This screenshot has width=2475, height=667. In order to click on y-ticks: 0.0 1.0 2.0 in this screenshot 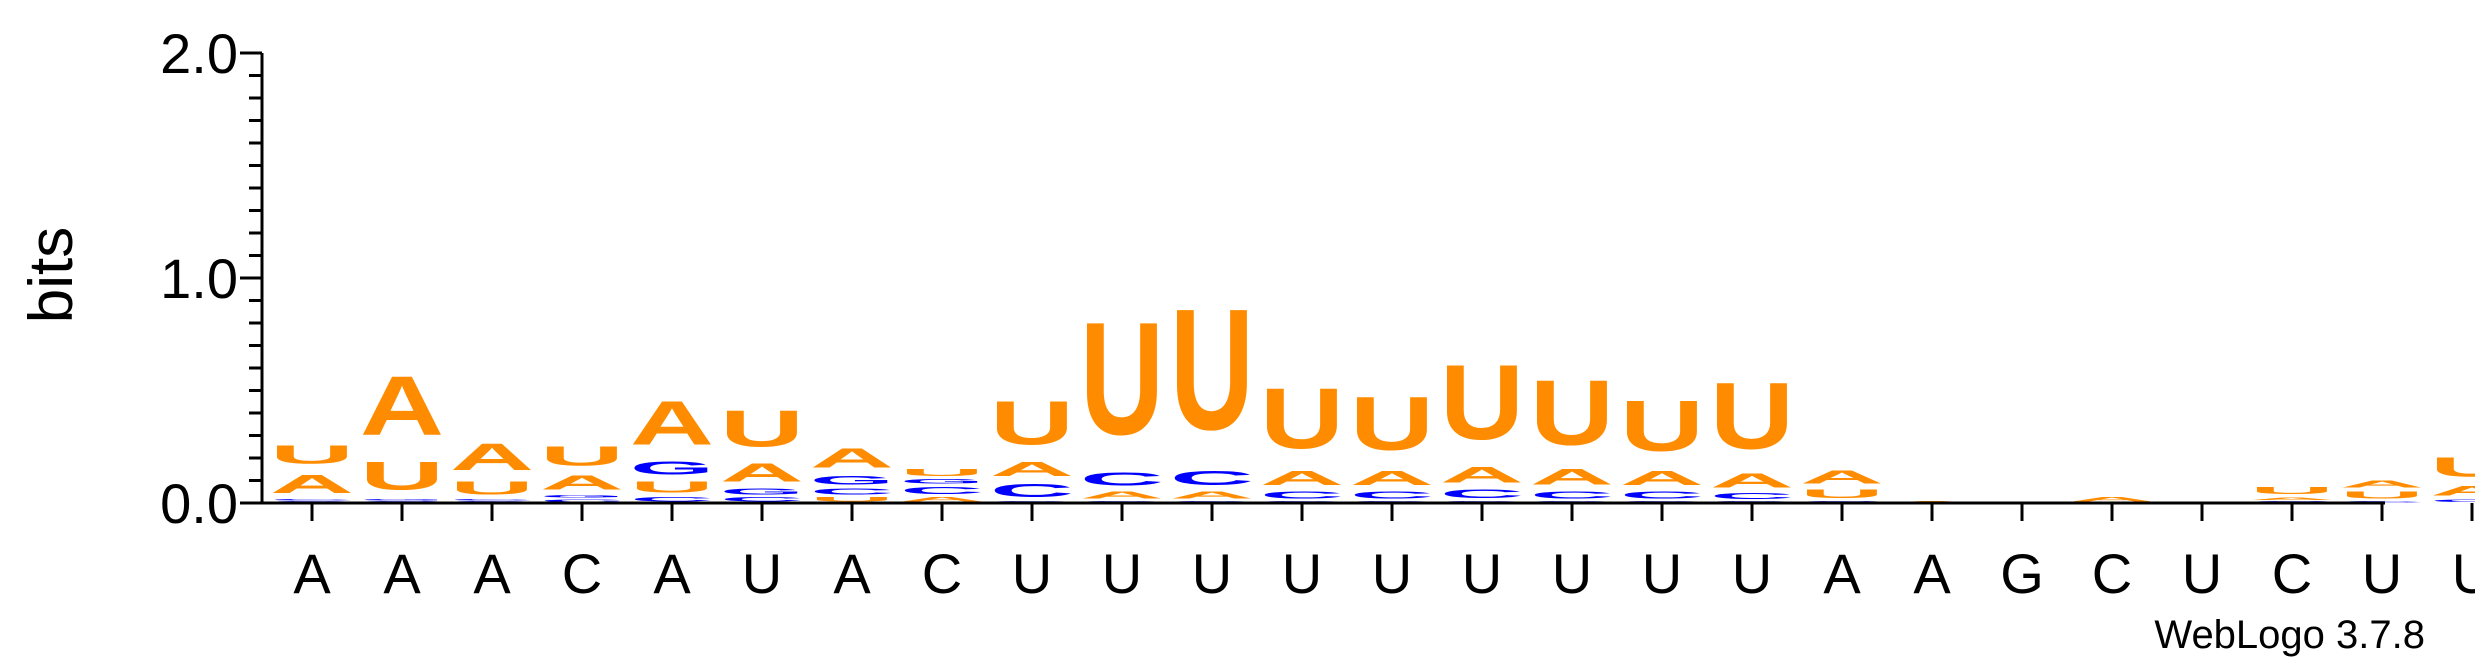, I will do `click(211, 278)`.